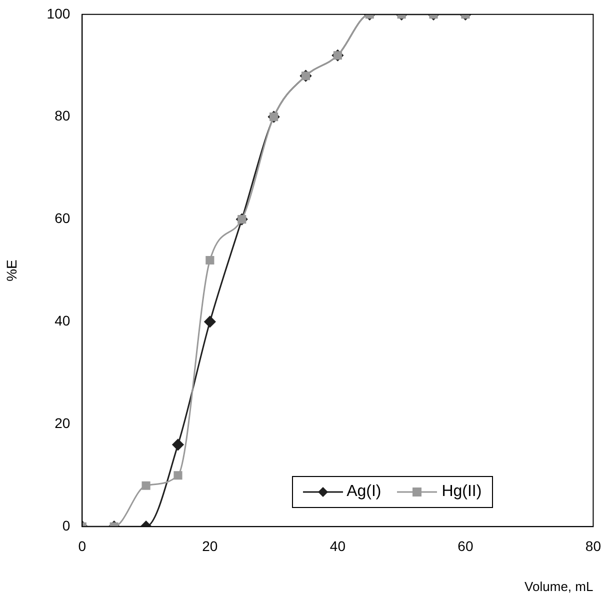  What do you see at coordinates (466, 546) in the screenshot?
I see `x-tick-label: 60` at bounding box center [466, 546].